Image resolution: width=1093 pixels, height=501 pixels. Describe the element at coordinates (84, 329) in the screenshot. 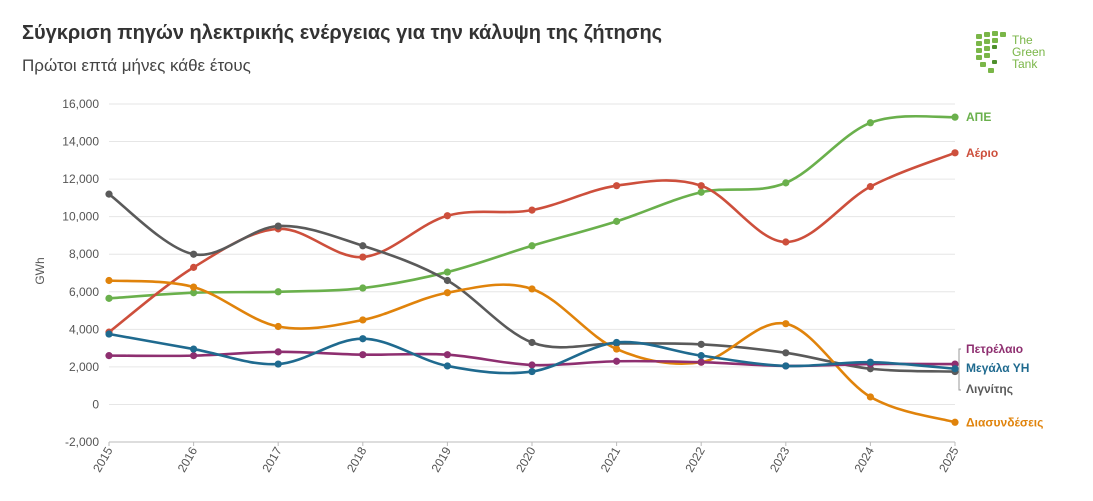

I see `y-tick-label: 4,000` at that location.